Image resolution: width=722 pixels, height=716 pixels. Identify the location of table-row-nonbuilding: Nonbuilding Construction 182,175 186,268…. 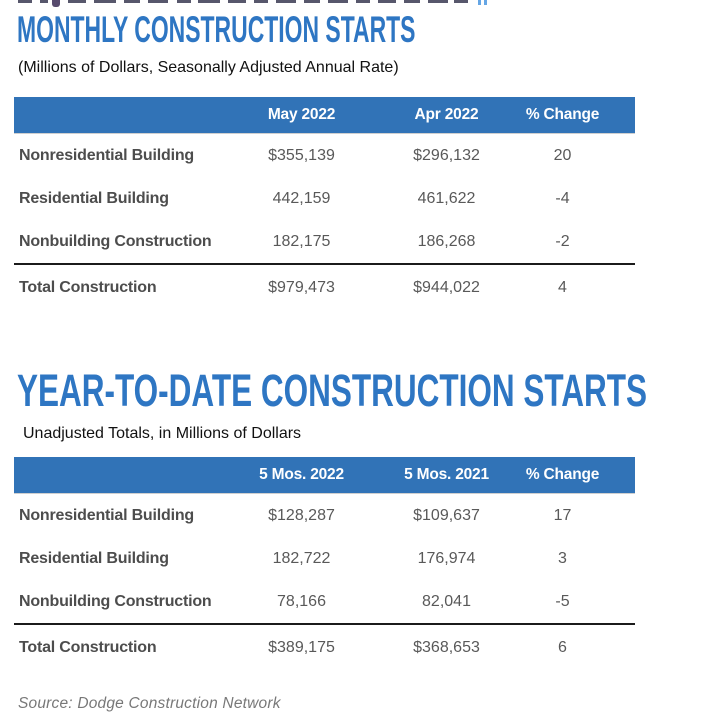
(324, 241).